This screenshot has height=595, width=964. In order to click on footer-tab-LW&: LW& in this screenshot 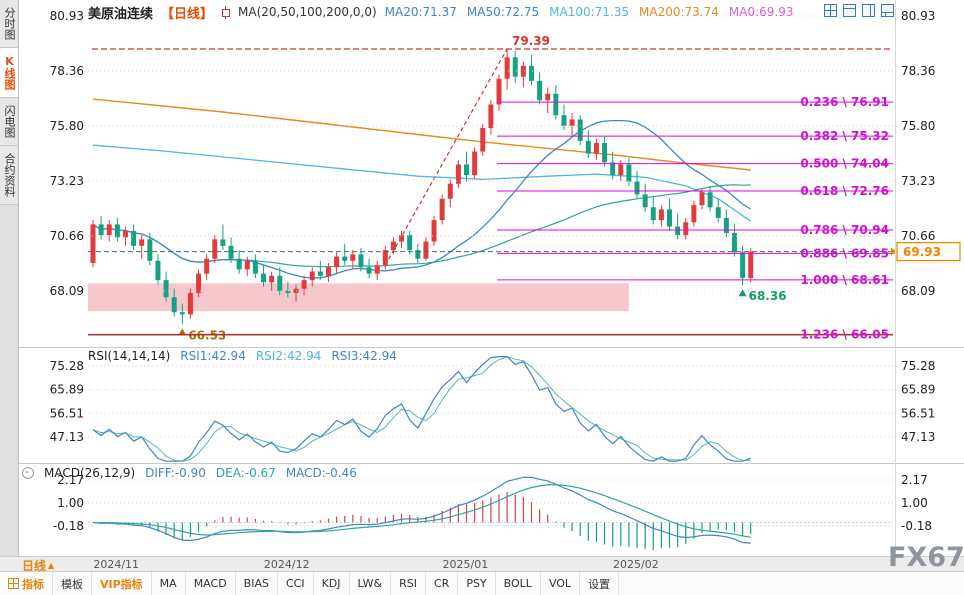, I will do `click(371, 583)`.